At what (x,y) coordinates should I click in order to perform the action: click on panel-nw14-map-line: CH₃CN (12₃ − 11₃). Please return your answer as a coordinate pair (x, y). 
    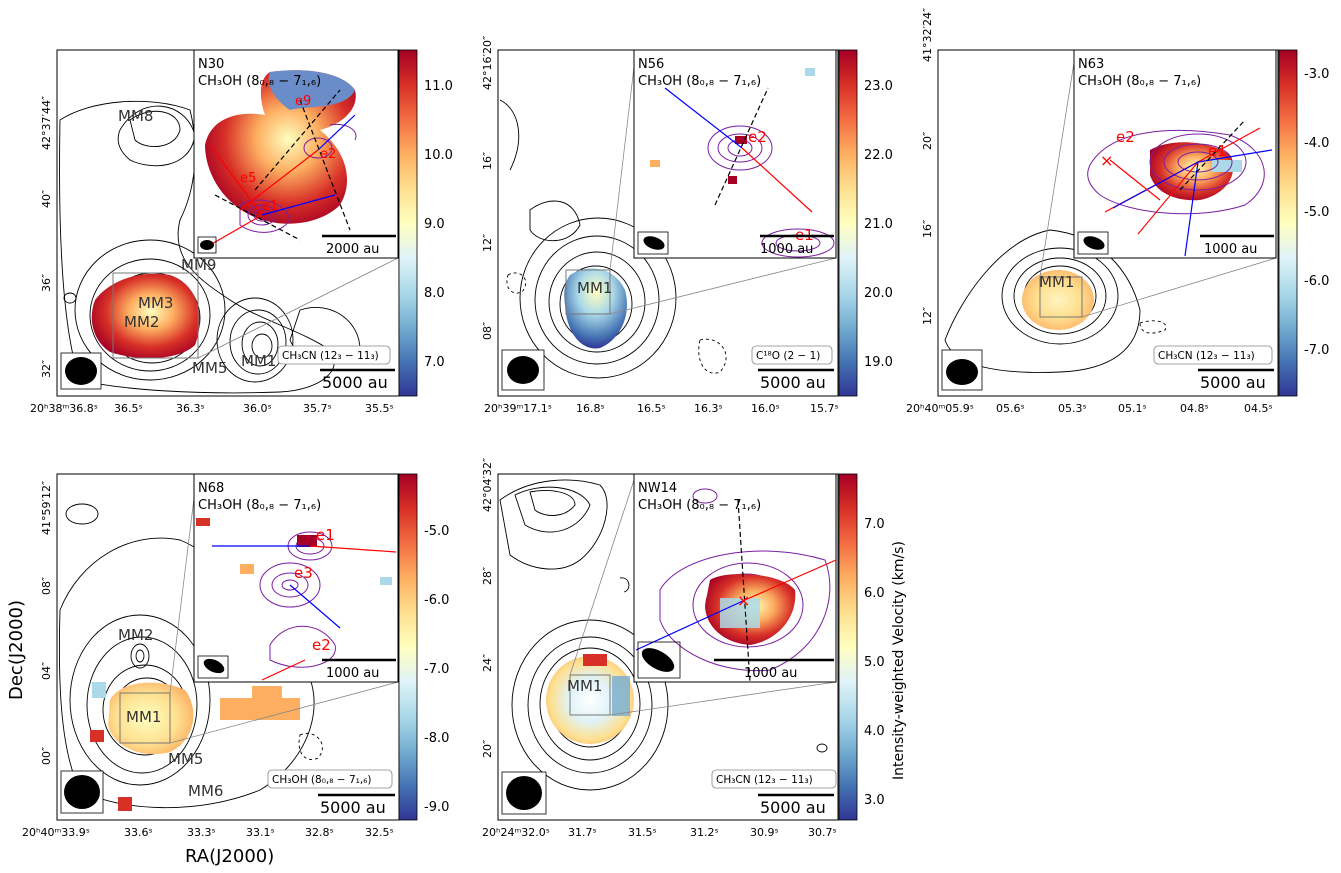
    Looking at the image, I should click on (764, 780).